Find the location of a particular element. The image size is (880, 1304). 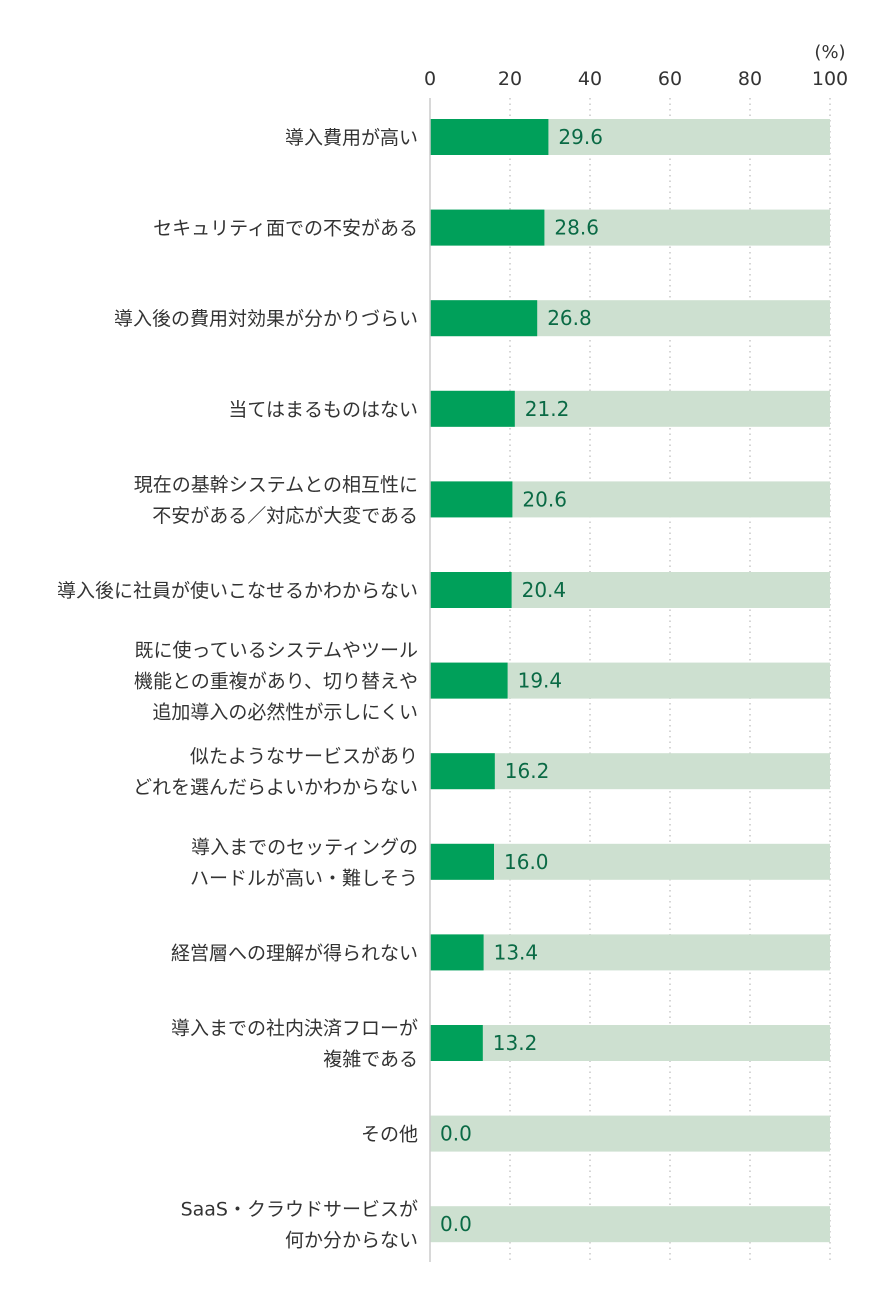

x-tick-label: 0 is located at coordinates (430, 79).